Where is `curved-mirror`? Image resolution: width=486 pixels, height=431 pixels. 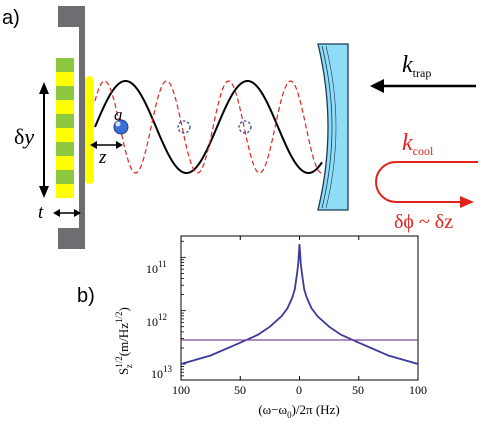
curved-mirror is located at coordinates (333, 127).